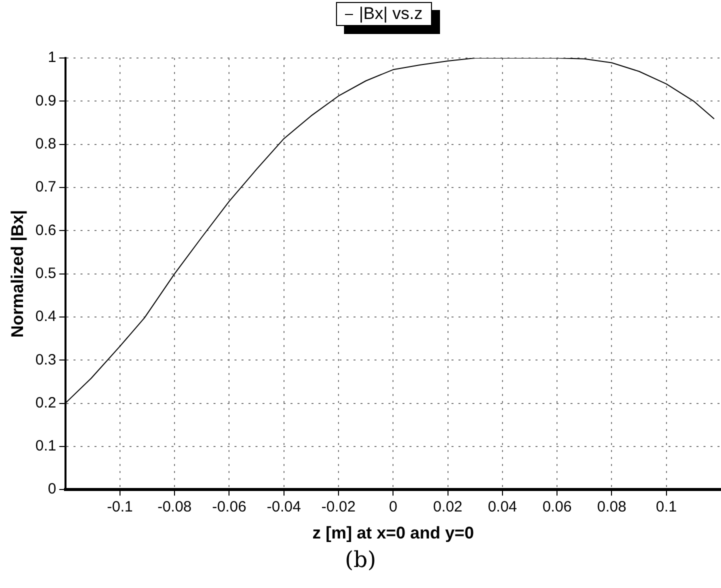 This screenshot has width=721, height=588. What do you see at coordinates (338, 507) in the screenshot?
I see `x-tick-label: -0.02` at bounding box center [338, 507].